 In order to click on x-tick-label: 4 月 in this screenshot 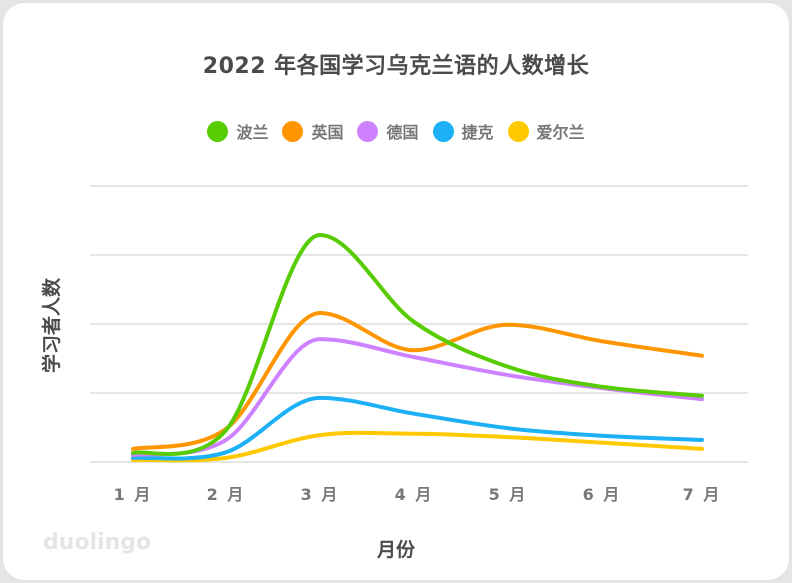, I will do `click(414, 494)`.